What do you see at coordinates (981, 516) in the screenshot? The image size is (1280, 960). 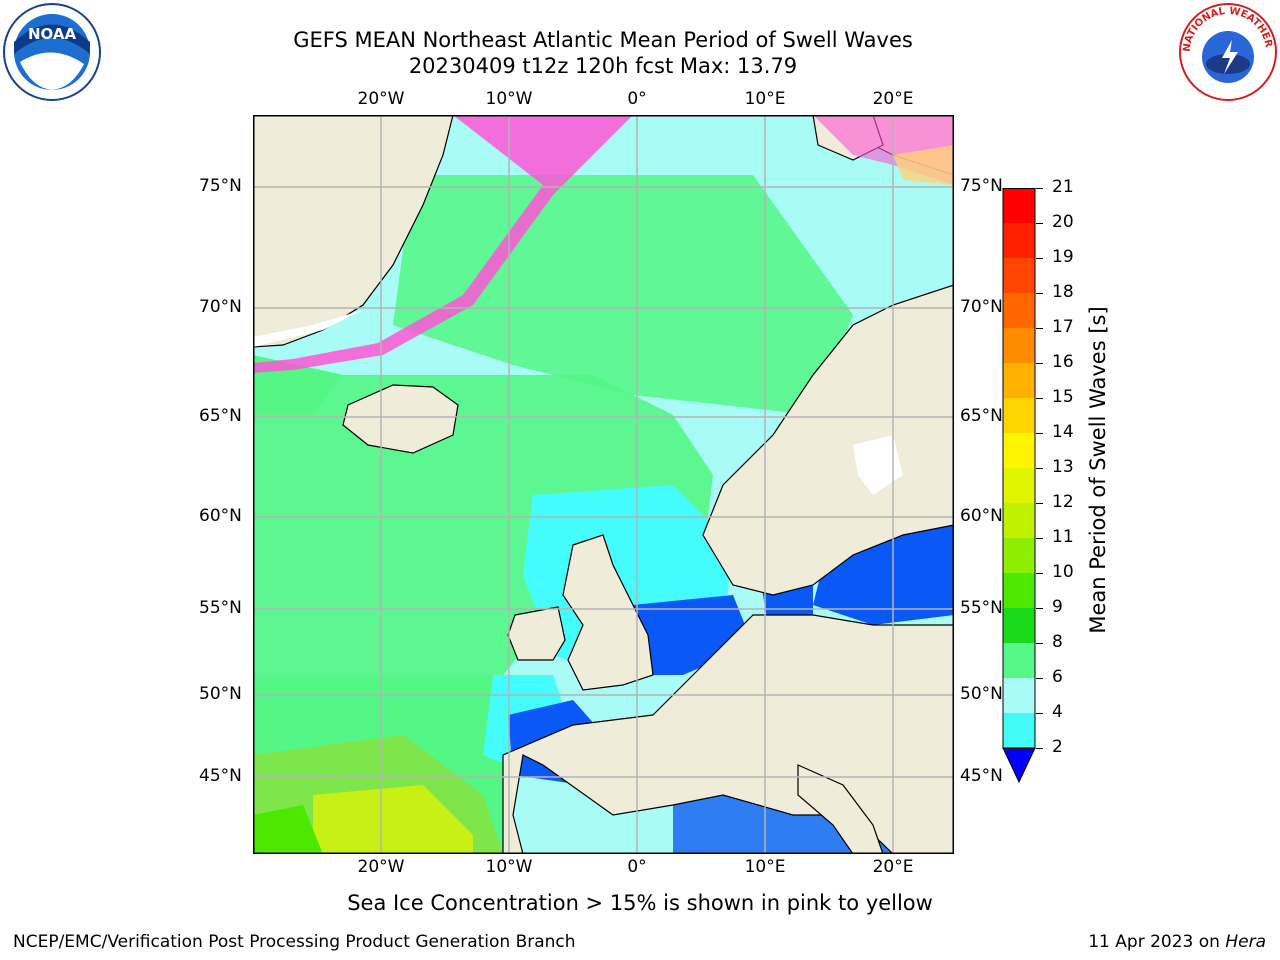 I see `lat-label-right: 60°N` at bounding box center [981, 516].